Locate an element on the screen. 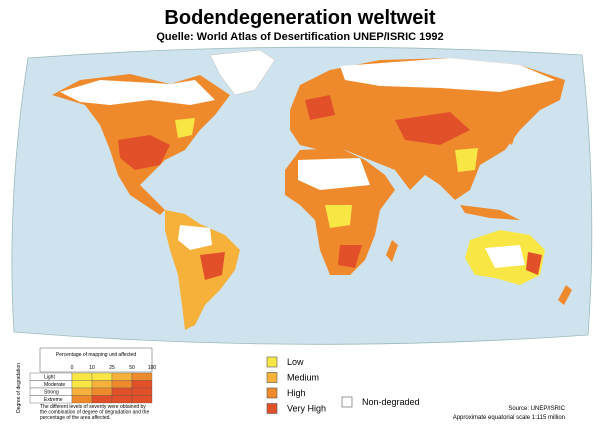 The width and height of the screenshot is (600, 430). madagascar is located at coordinates (392, 251).